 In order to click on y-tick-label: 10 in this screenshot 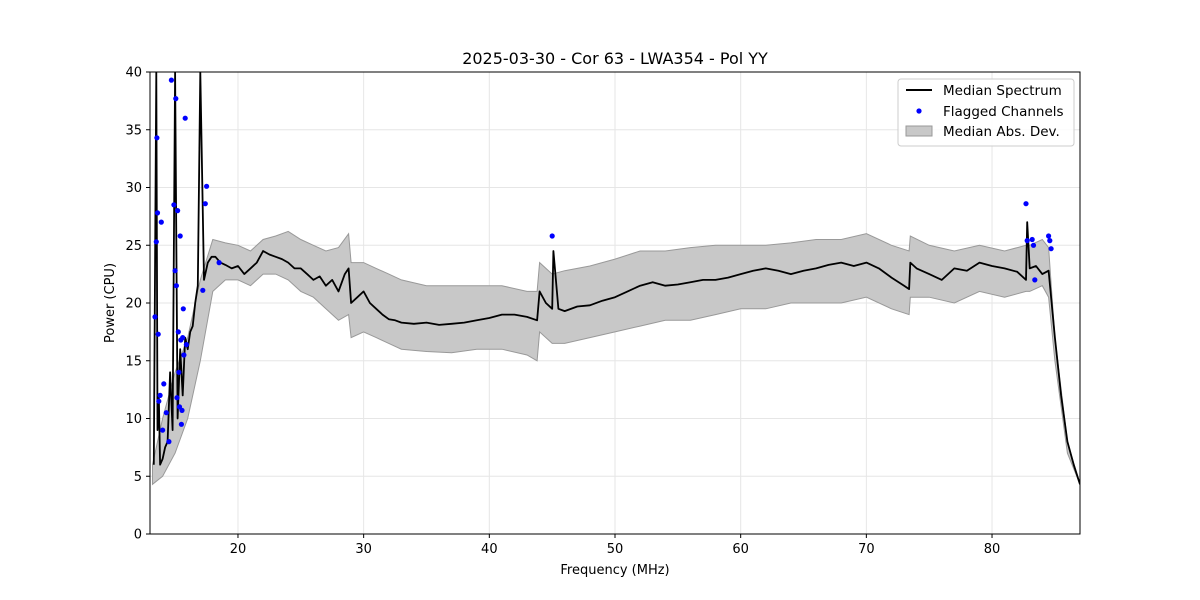, I will do `click(133, 419)`.